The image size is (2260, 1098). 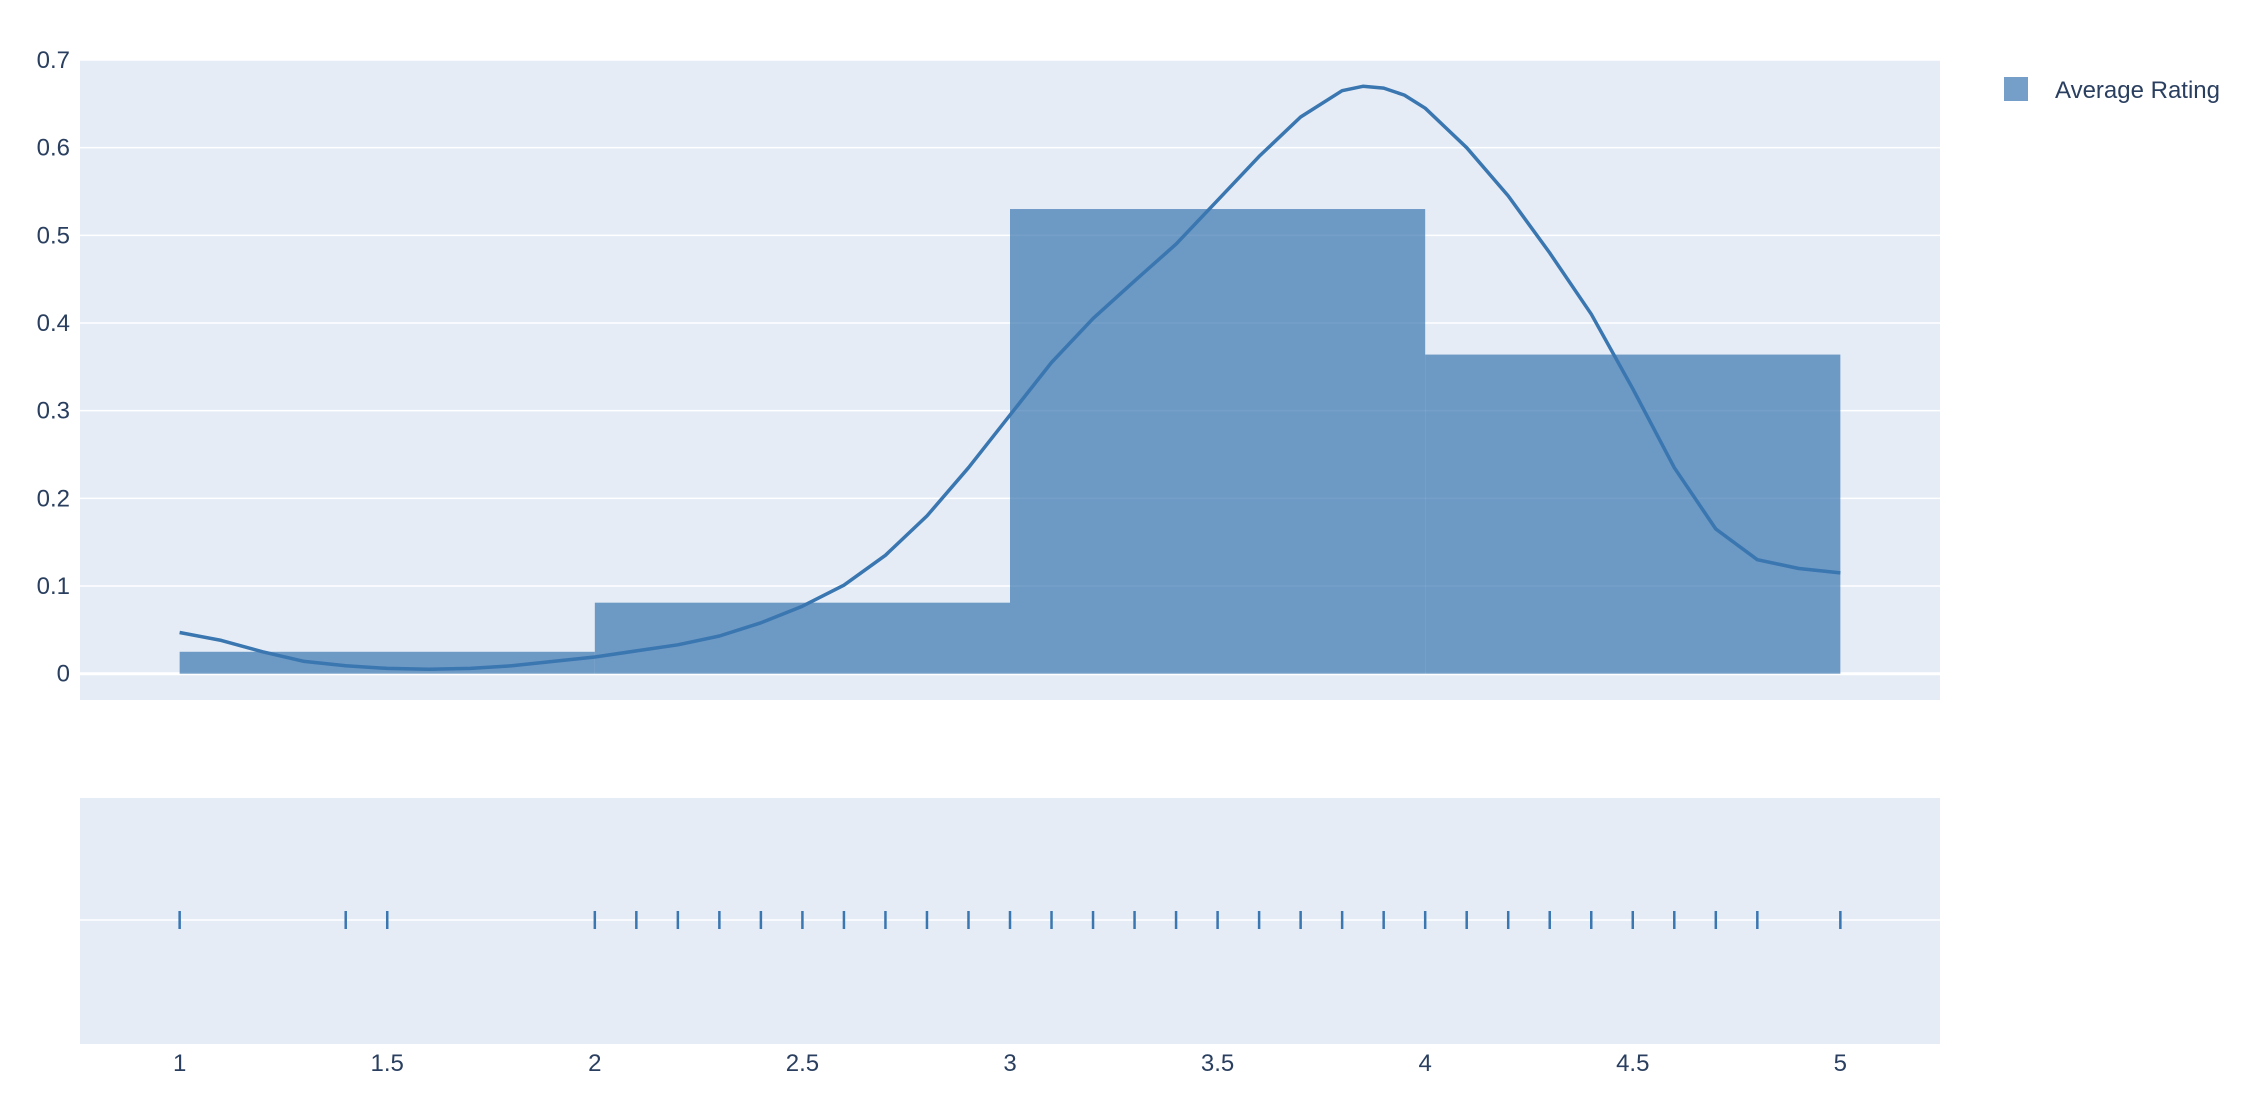 I want to click on legend: Average Rating, so click(x=2112, y=90).